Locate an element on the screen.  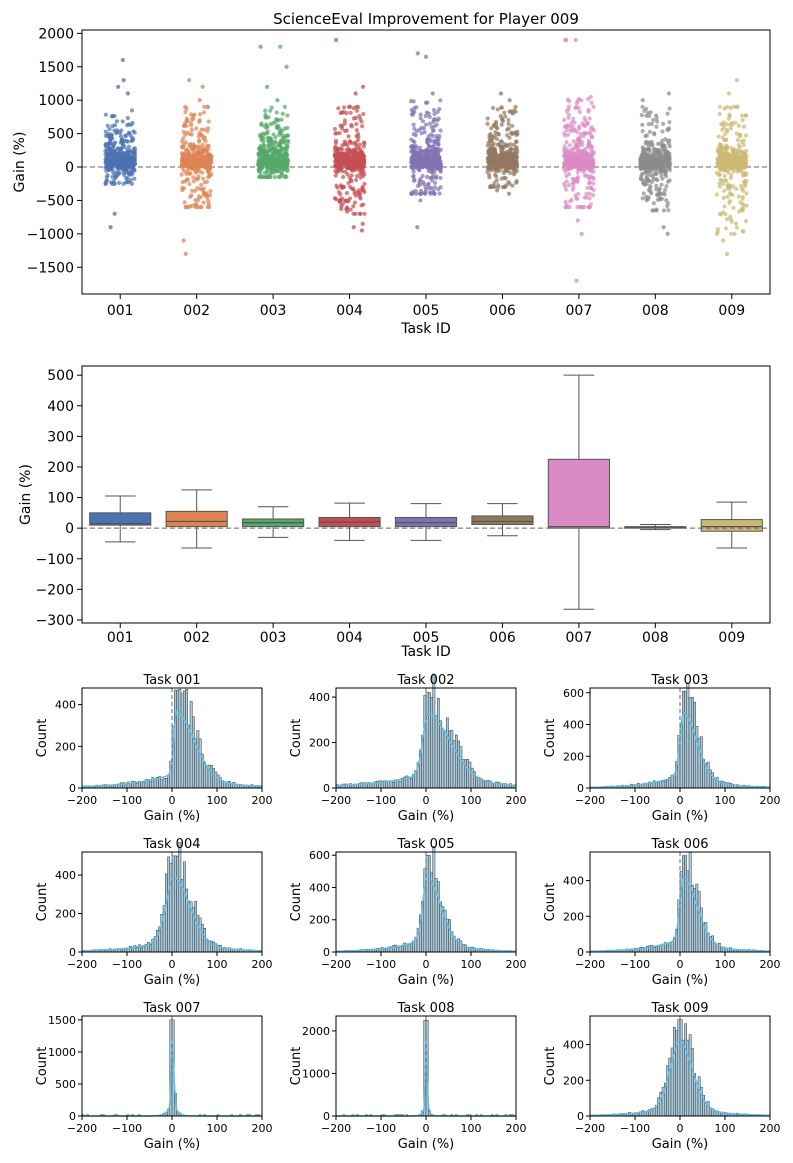
x-tick-label: 100 is located at coordinates (217, 964).